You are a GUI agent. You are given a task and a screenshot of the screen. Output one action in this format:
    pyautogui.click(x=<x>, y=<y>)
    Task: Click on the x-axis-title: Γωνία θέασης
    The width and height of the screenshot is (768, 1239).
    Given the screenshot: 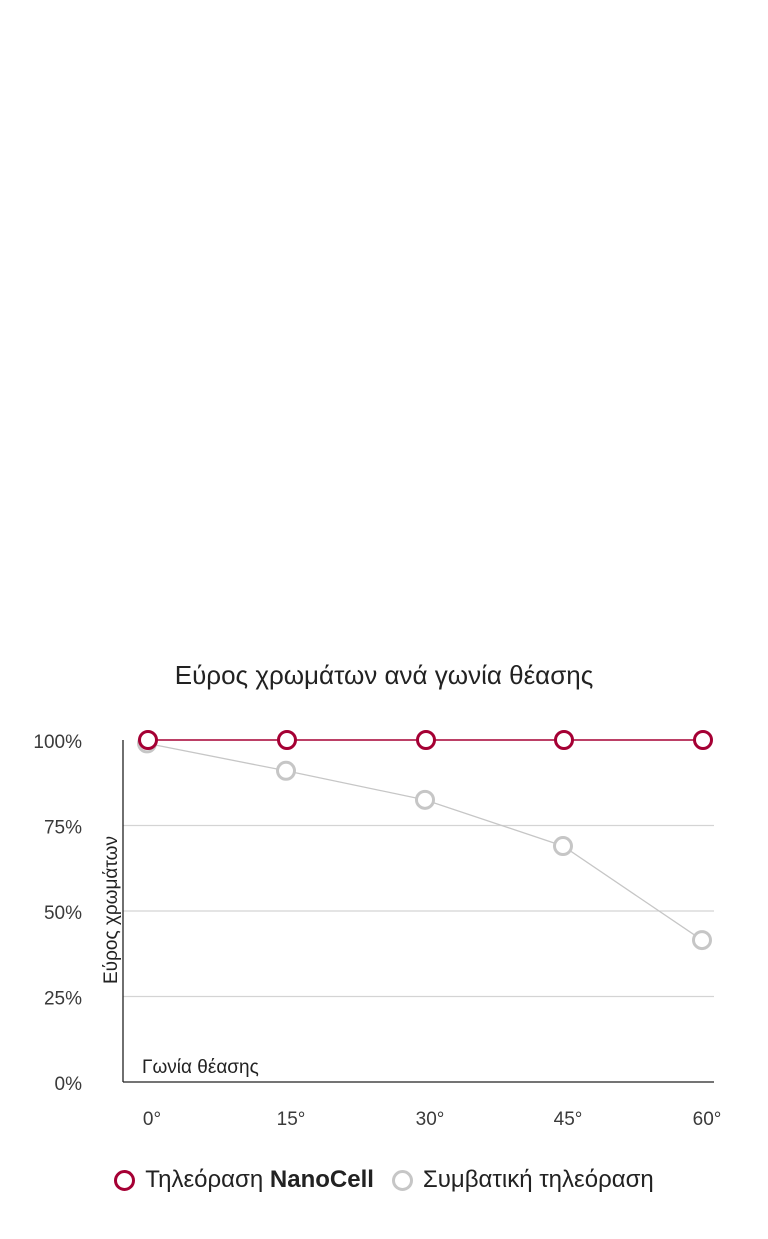 What is the action you would take?
    pyautogui.click(x=200, y=1067)
    